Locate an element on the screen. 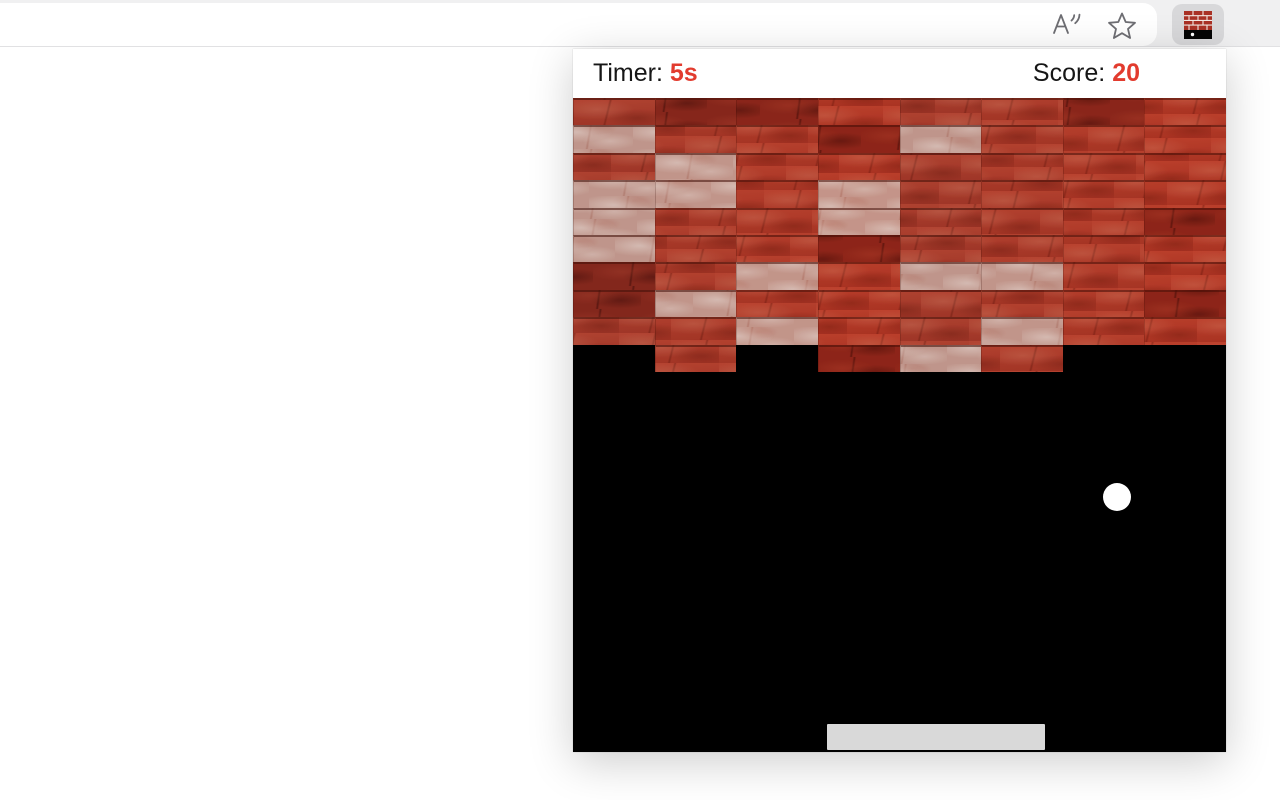 The height and width of the screenshot is (800, 1280). paddle is located at coordinates (936, 737).